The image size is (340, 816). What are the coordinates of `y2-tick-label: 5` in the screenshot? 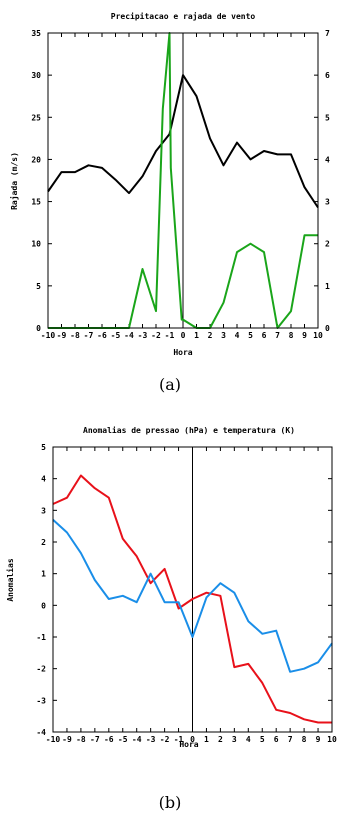 It's located at (327, 117).